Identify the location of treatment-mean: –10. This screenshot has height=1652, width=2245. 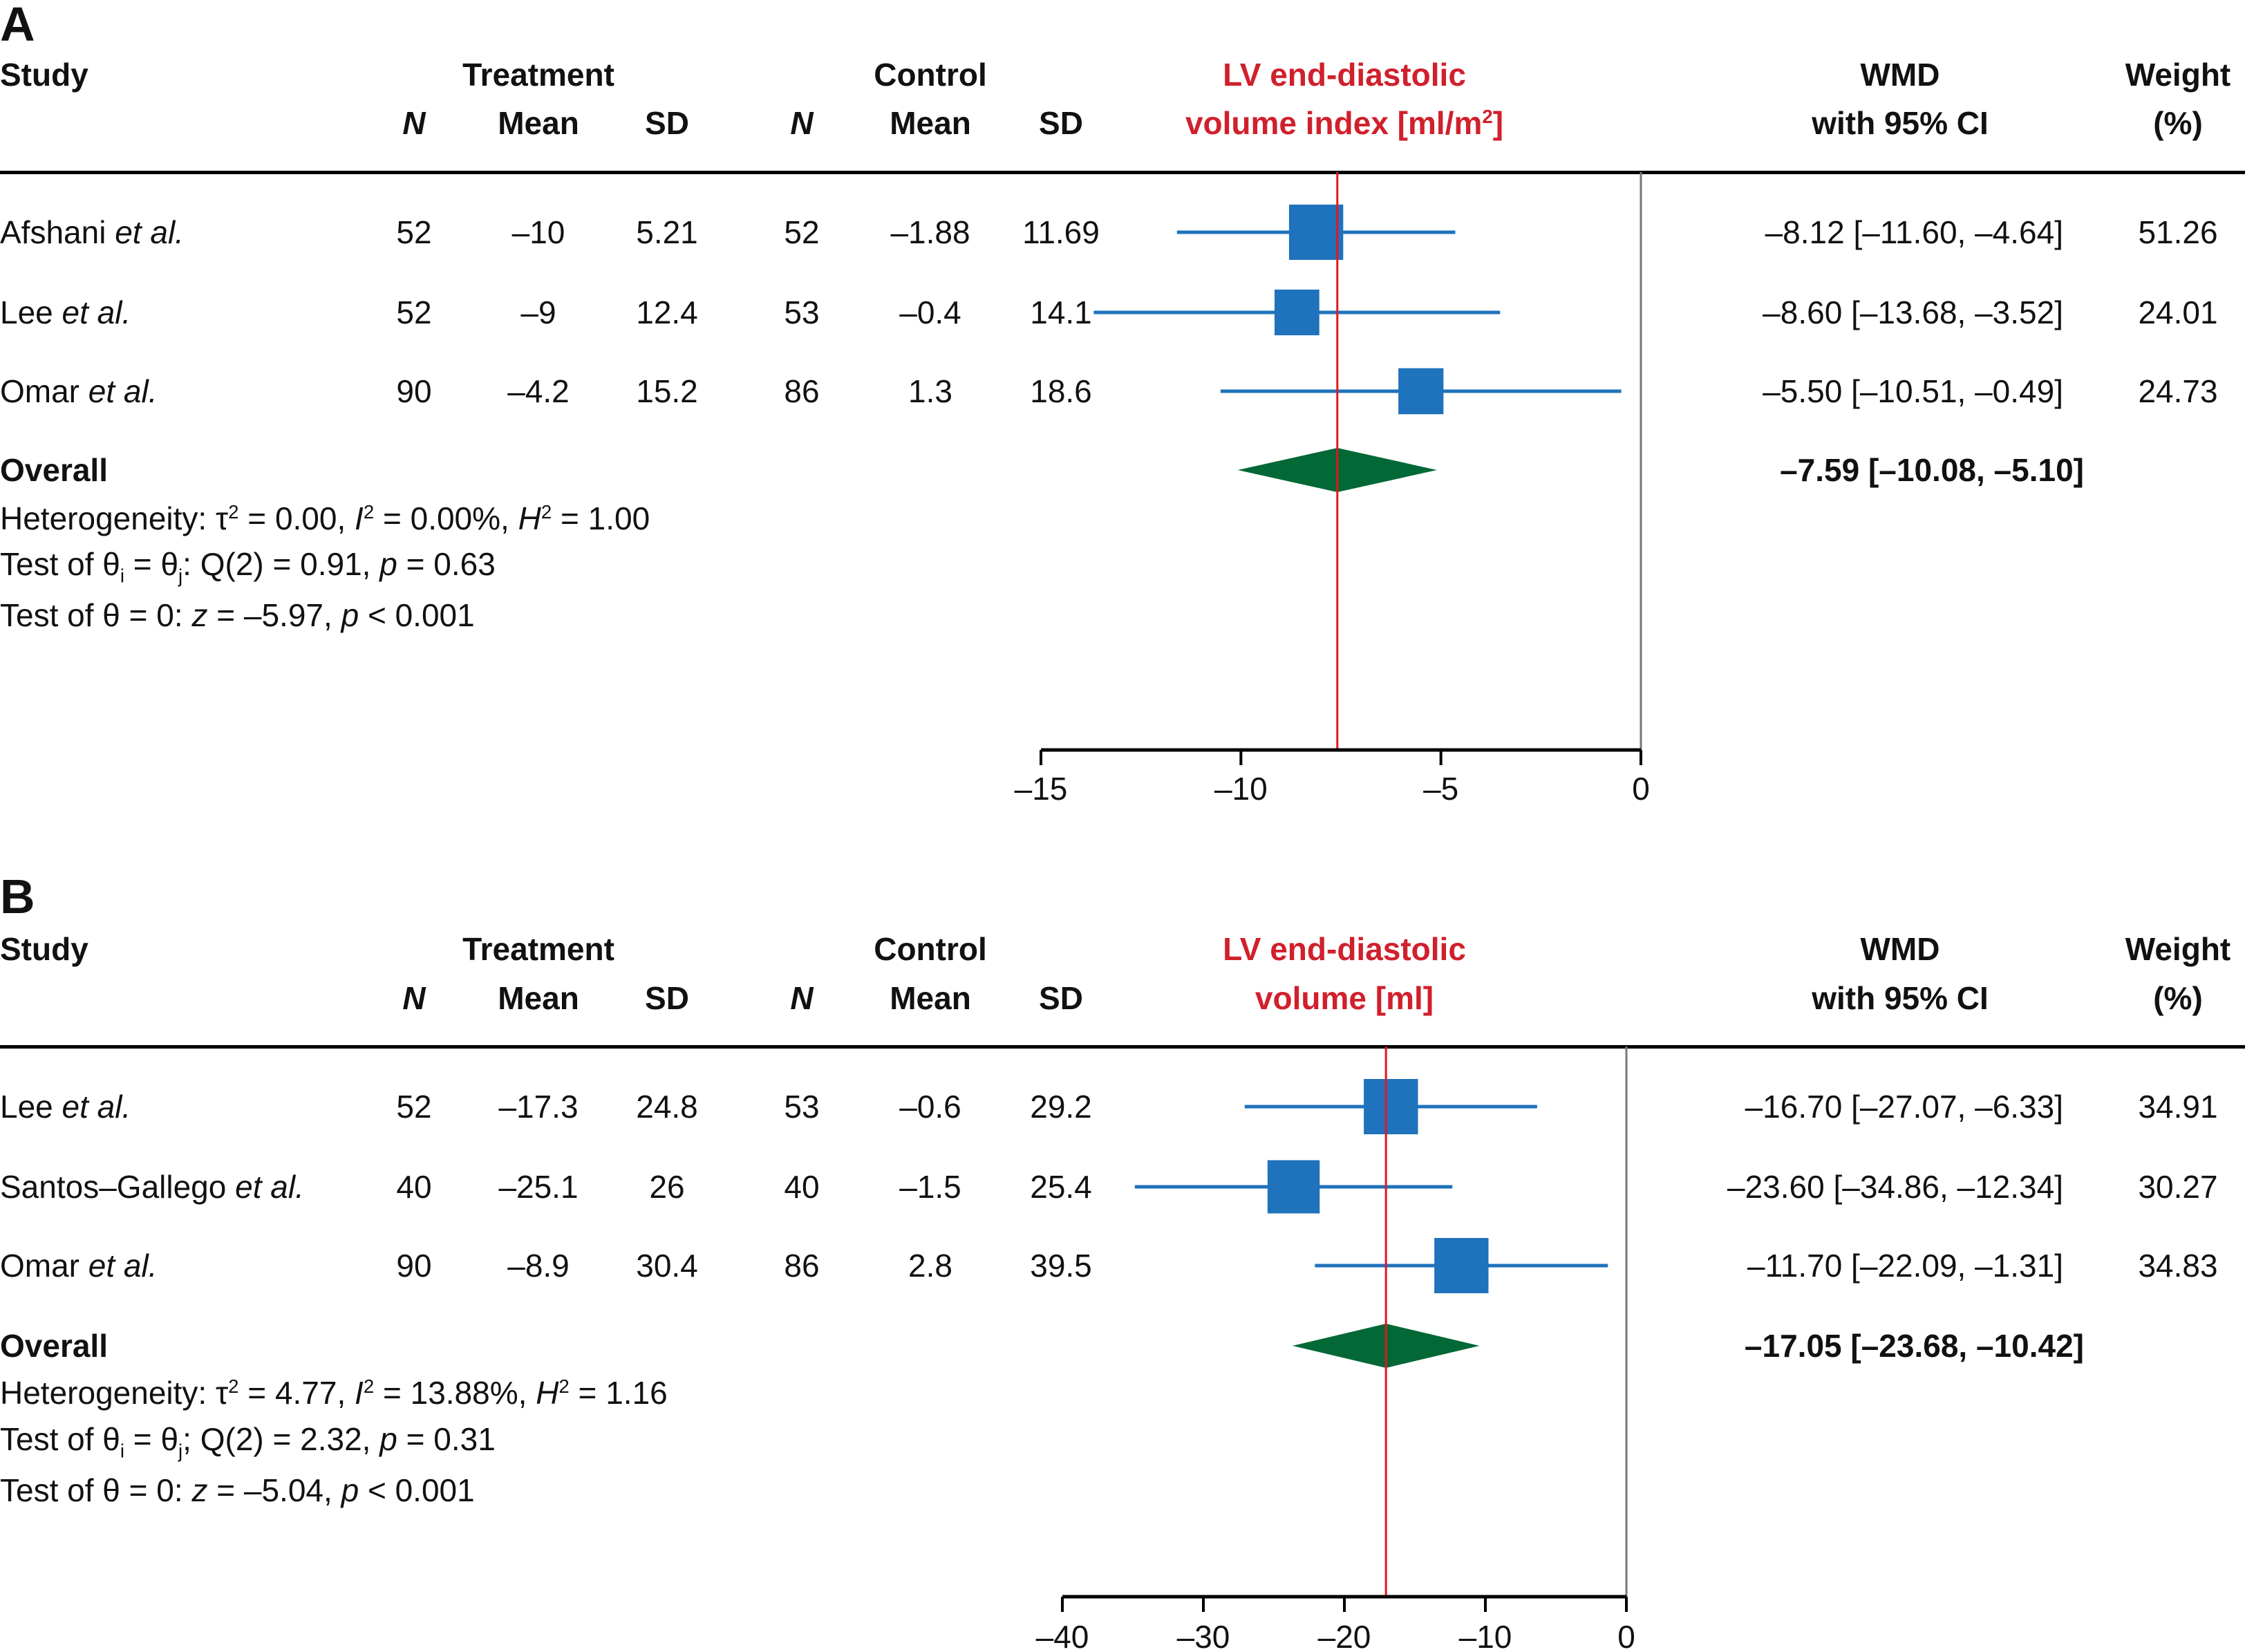
(538, 232).